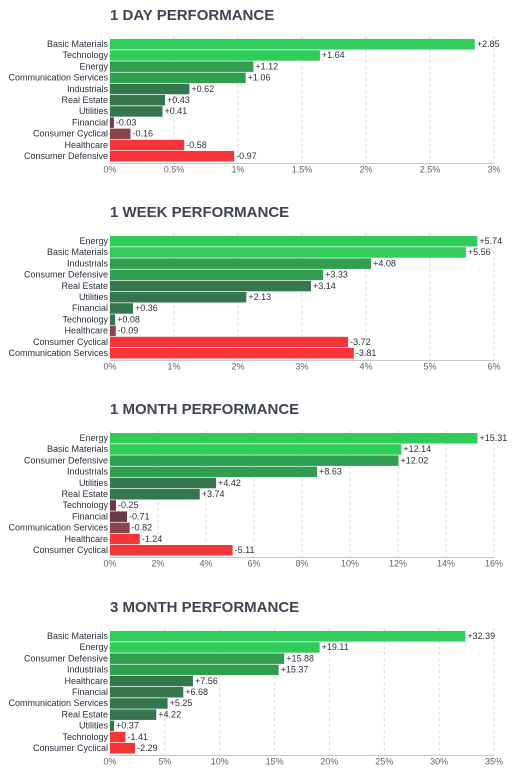  What do you see at coordinates (302, 170) in the screenshot?
I see `x-tick-label: 1.5%` at bounding box center [302, 170].